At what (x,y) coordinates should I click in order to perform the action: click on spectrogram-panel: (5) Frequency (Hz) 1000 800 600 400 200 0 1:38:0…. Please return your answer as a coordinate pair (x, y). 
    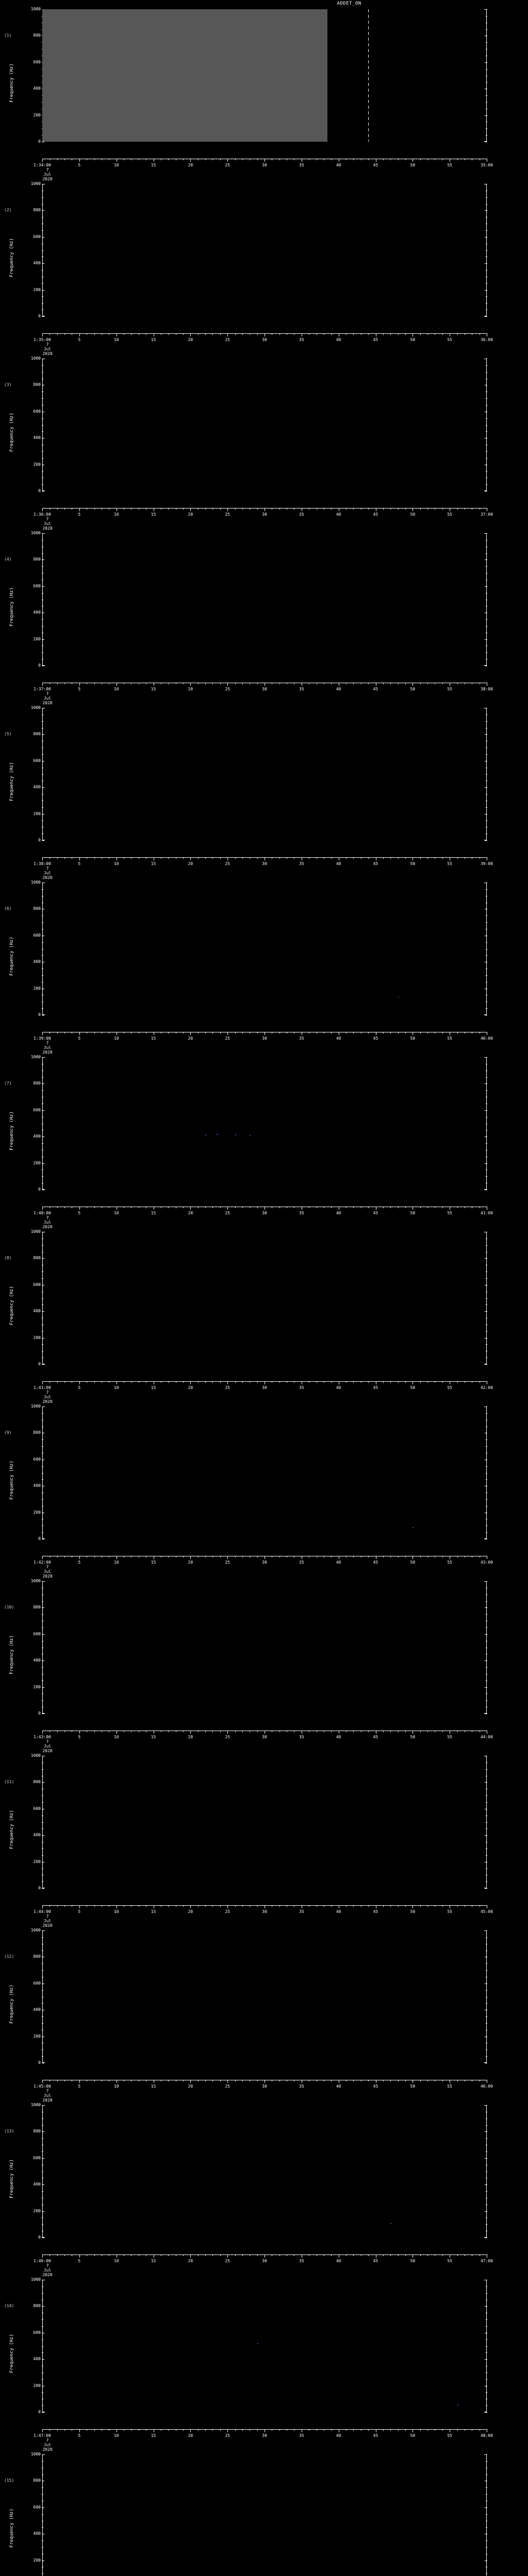
    Looking at the image, I should click on (264, 793).